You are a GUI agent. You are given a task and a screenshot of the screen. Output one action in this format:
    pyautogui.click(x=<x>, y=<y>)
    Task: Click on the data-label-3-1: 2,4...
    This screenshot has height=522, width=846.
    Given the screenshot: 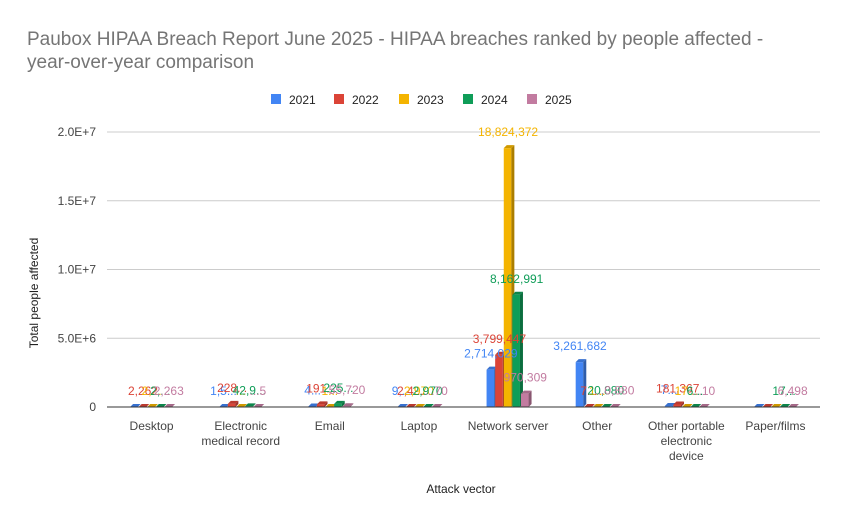 What is the action you would take?
    pyautogui.click(x=410, y=391)
    